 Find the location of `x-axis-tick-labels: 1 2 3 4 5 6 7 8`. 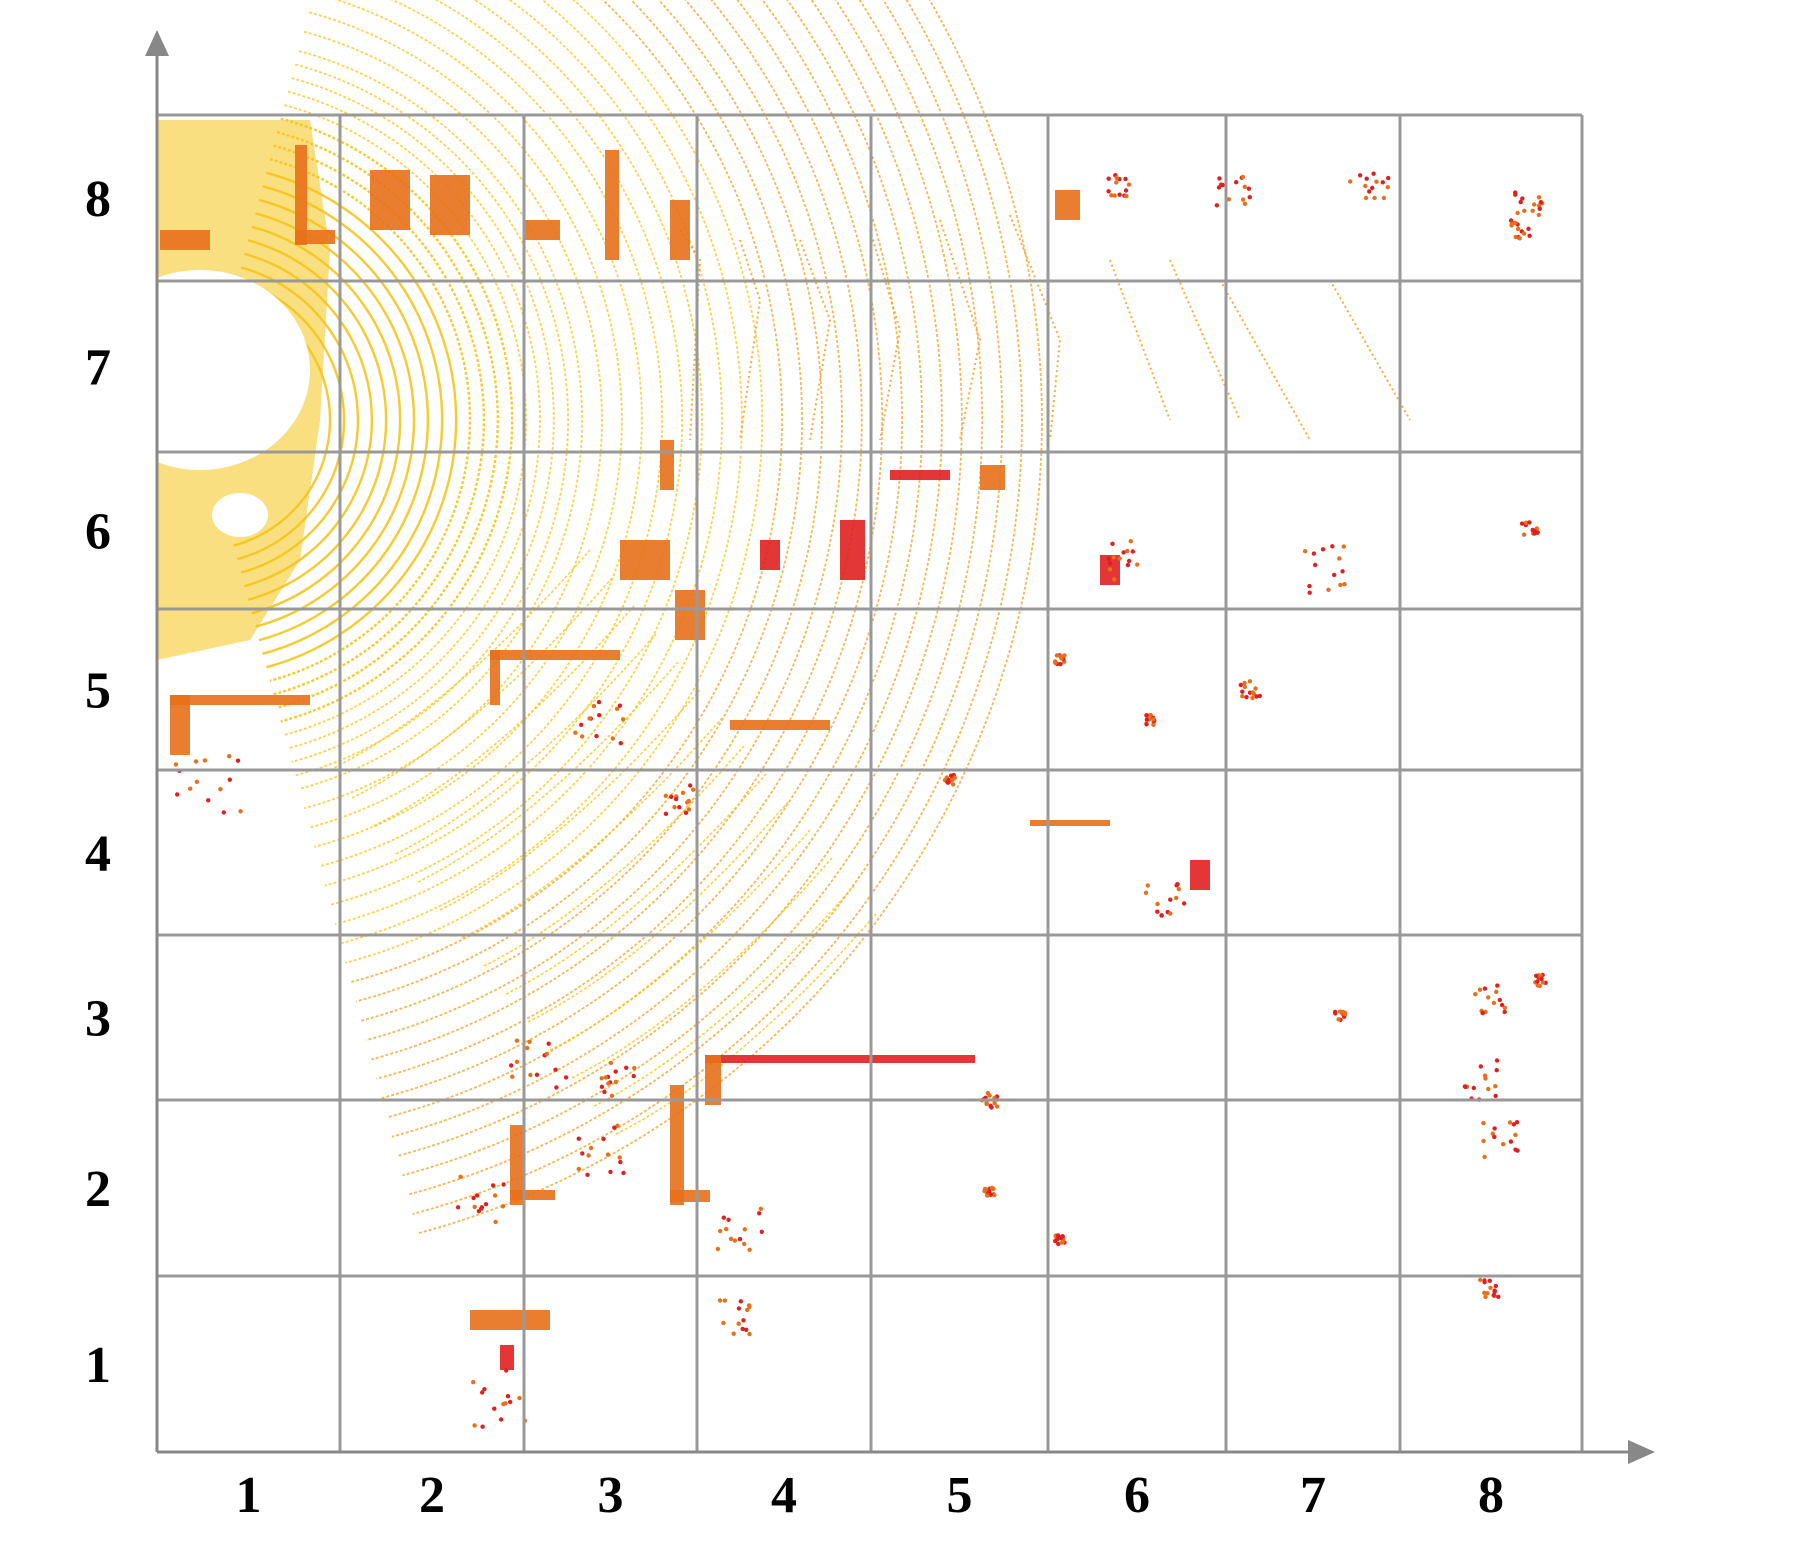

x-axis-tick-labels: 1 2 3 4 5 6 7 8 is located at coordinates (870, 1495).